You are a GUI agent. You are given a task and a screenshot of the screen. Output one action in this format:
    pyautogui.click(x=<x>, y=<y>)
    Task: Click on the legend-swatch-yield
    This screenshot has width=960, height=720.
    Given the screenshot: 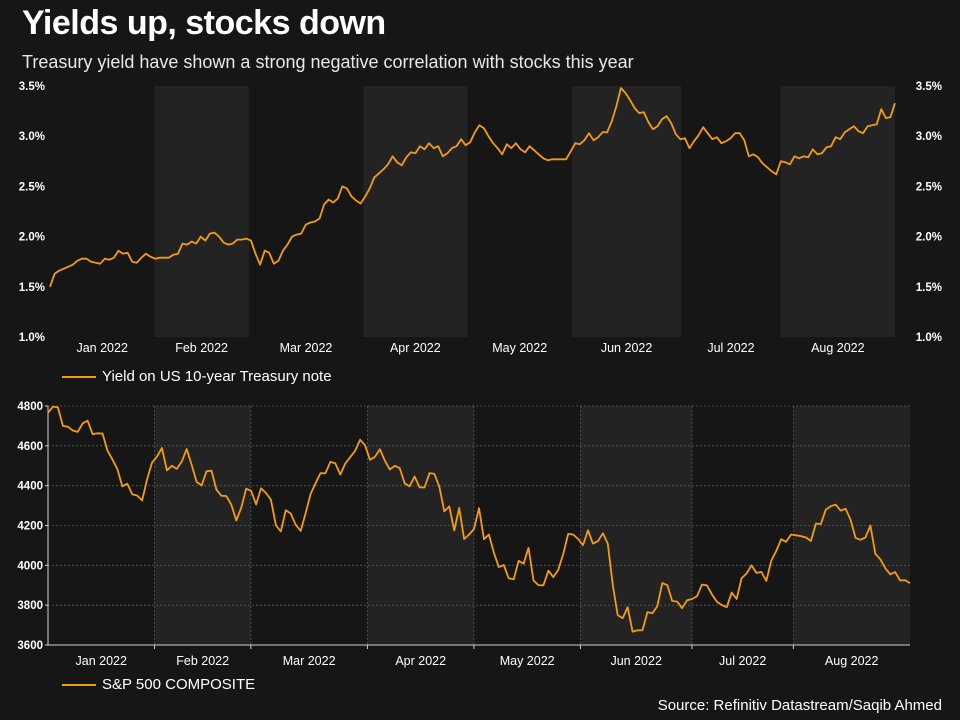 What is the action you would take?
    pyautogui.click(x=79, y=376)
    